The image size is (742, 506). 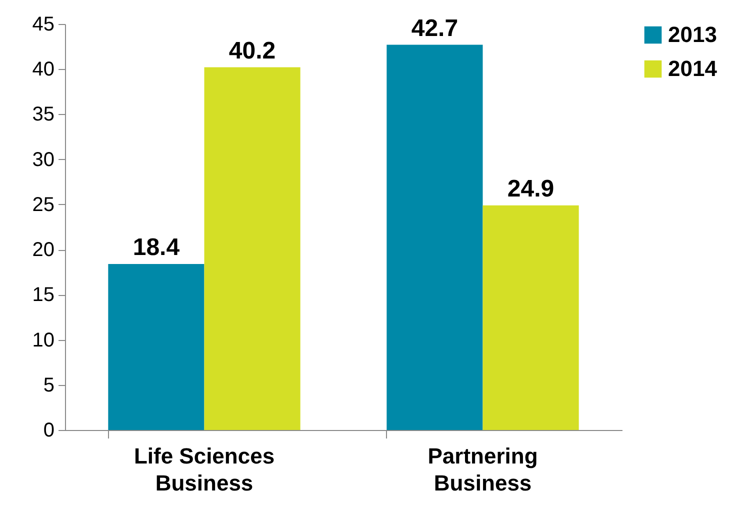 I want to click on x-tick-label: Partnering Business, so click(x=483, y=470).